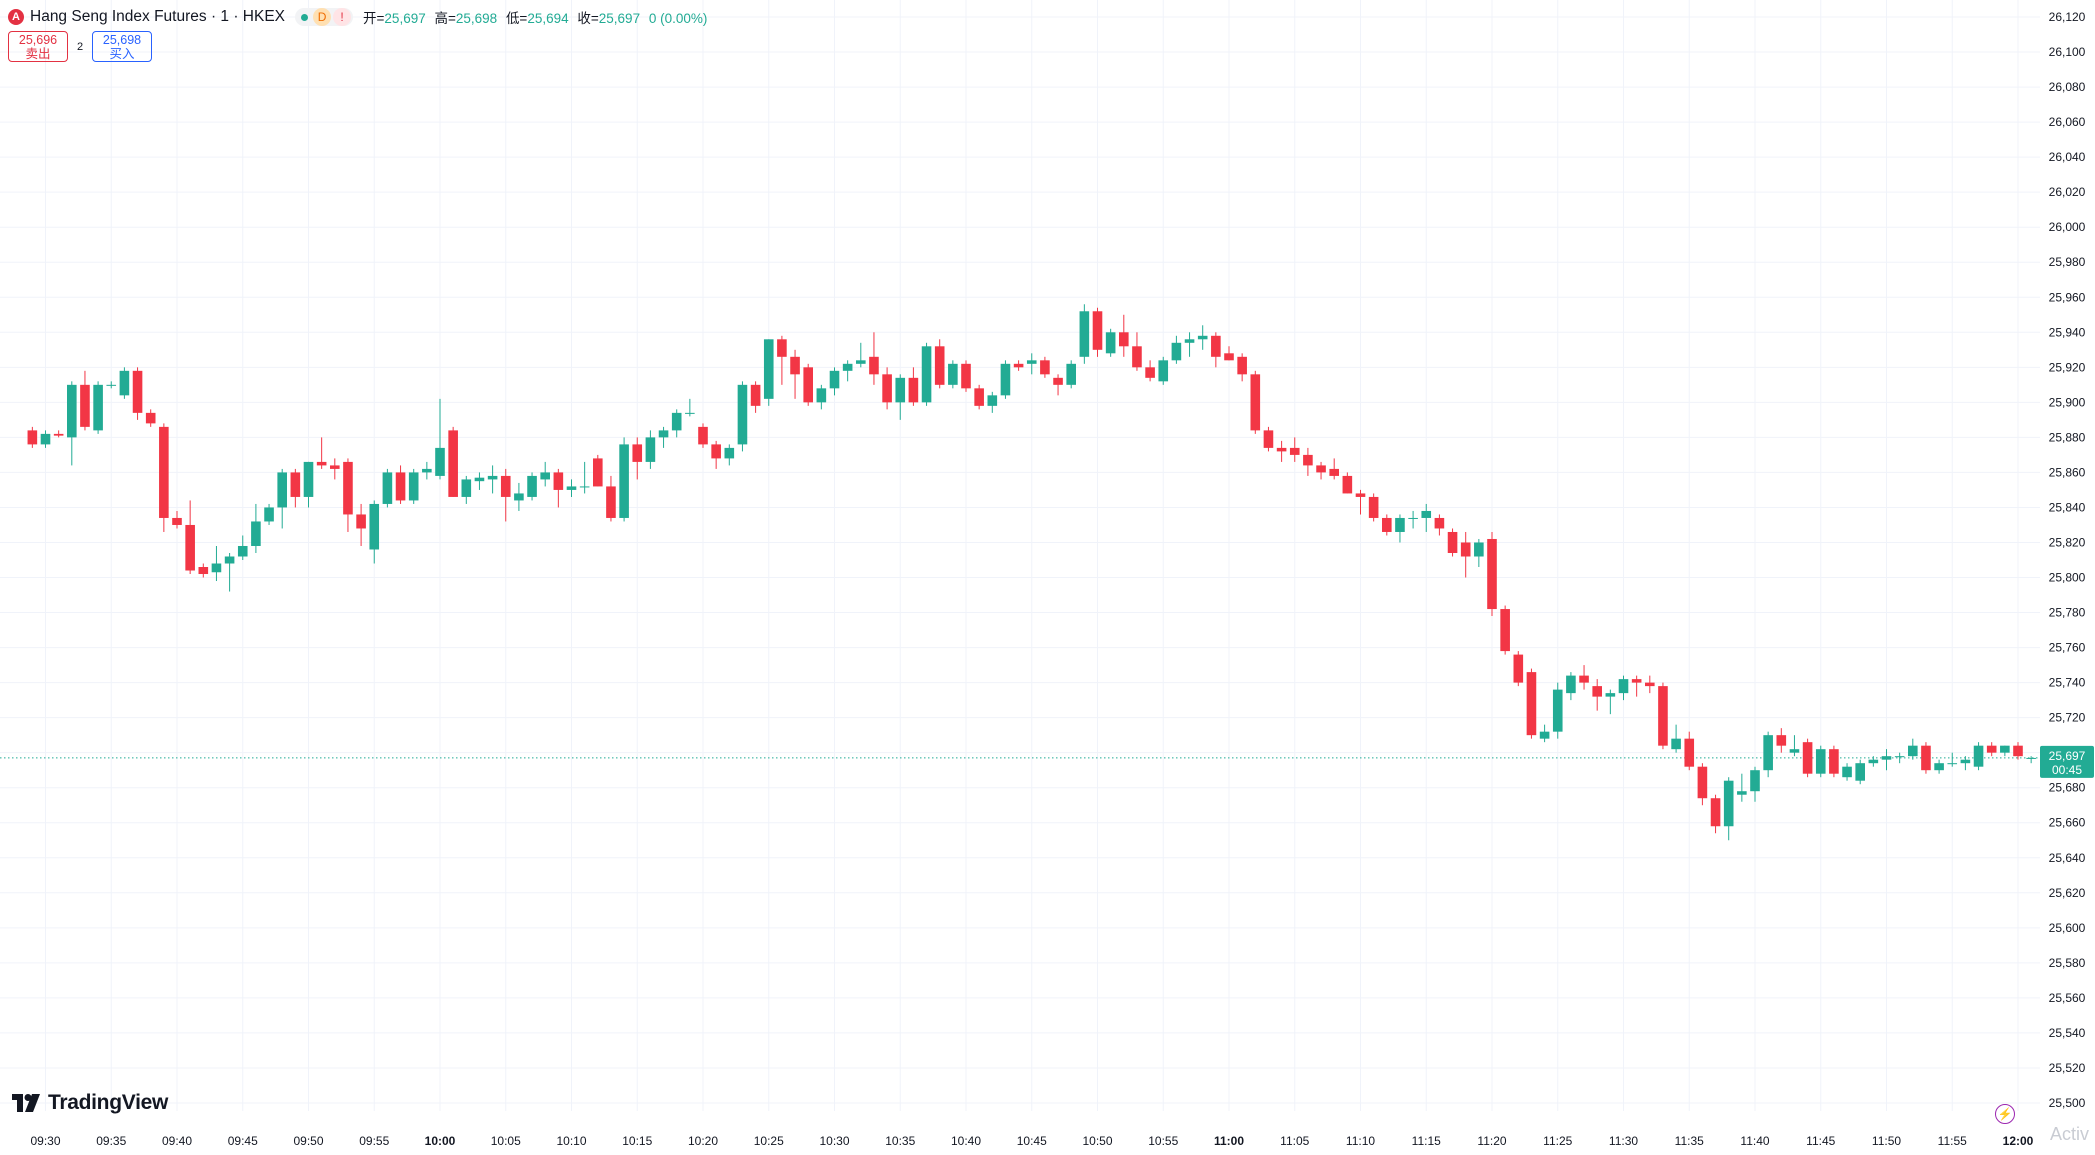 The height and width of the screenshot is (1155, 2095). I want to click on buy-button: 25,698 买入, so click(122, 46).